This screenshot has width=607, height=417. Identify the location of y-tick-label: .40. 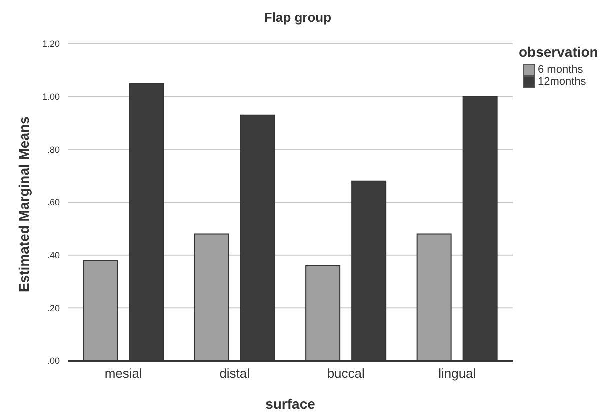
(53, 255).